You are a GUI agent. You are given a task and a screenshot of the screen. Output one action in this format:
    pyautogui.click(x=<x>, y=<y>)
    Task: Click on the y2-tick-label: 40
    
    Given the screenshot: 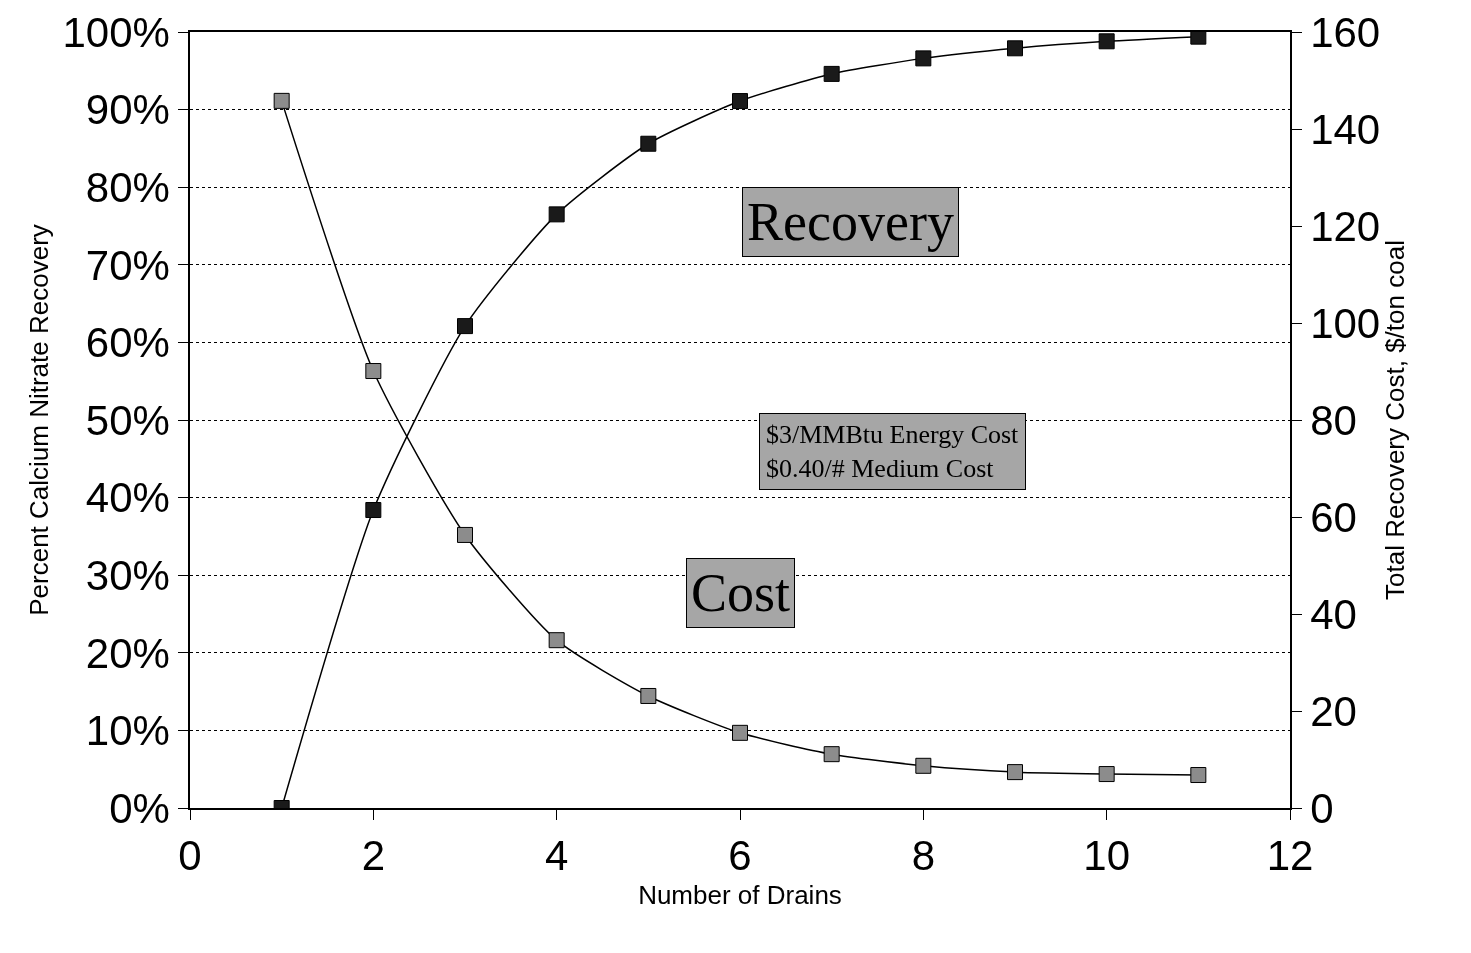 What is the action you would take?
    pyautogui.click(x=1333, y=614)
    